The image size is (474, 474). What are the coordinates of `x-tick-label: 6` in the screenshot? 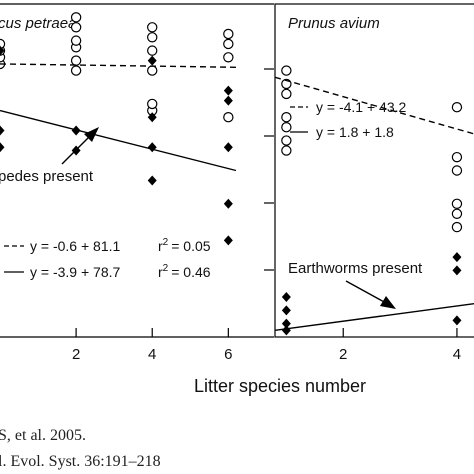 It's located at (228, 354).